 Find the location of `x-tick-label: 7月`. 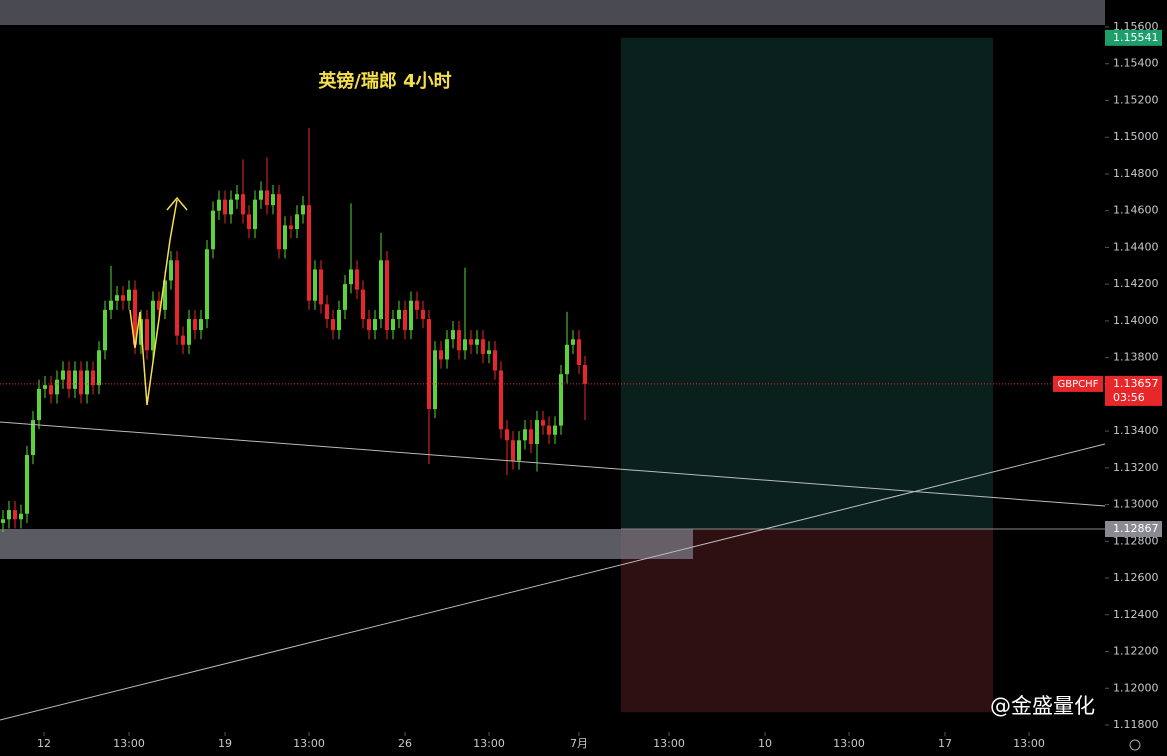

x-tick-label: 7月 is located at coordinates (579, 743).